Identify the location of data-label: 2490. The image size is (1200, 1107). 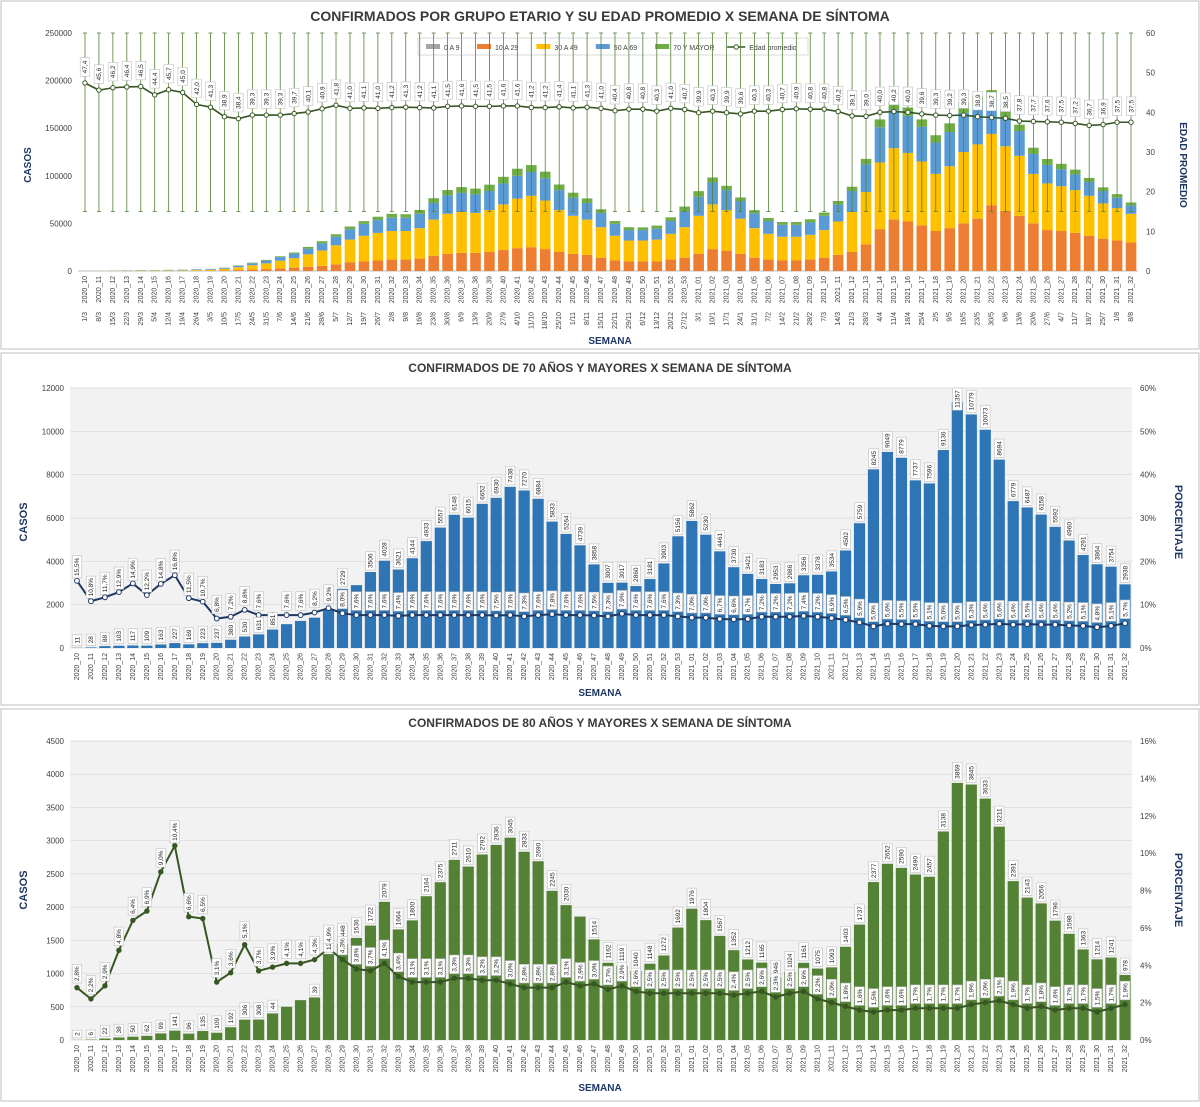
(916, 863).